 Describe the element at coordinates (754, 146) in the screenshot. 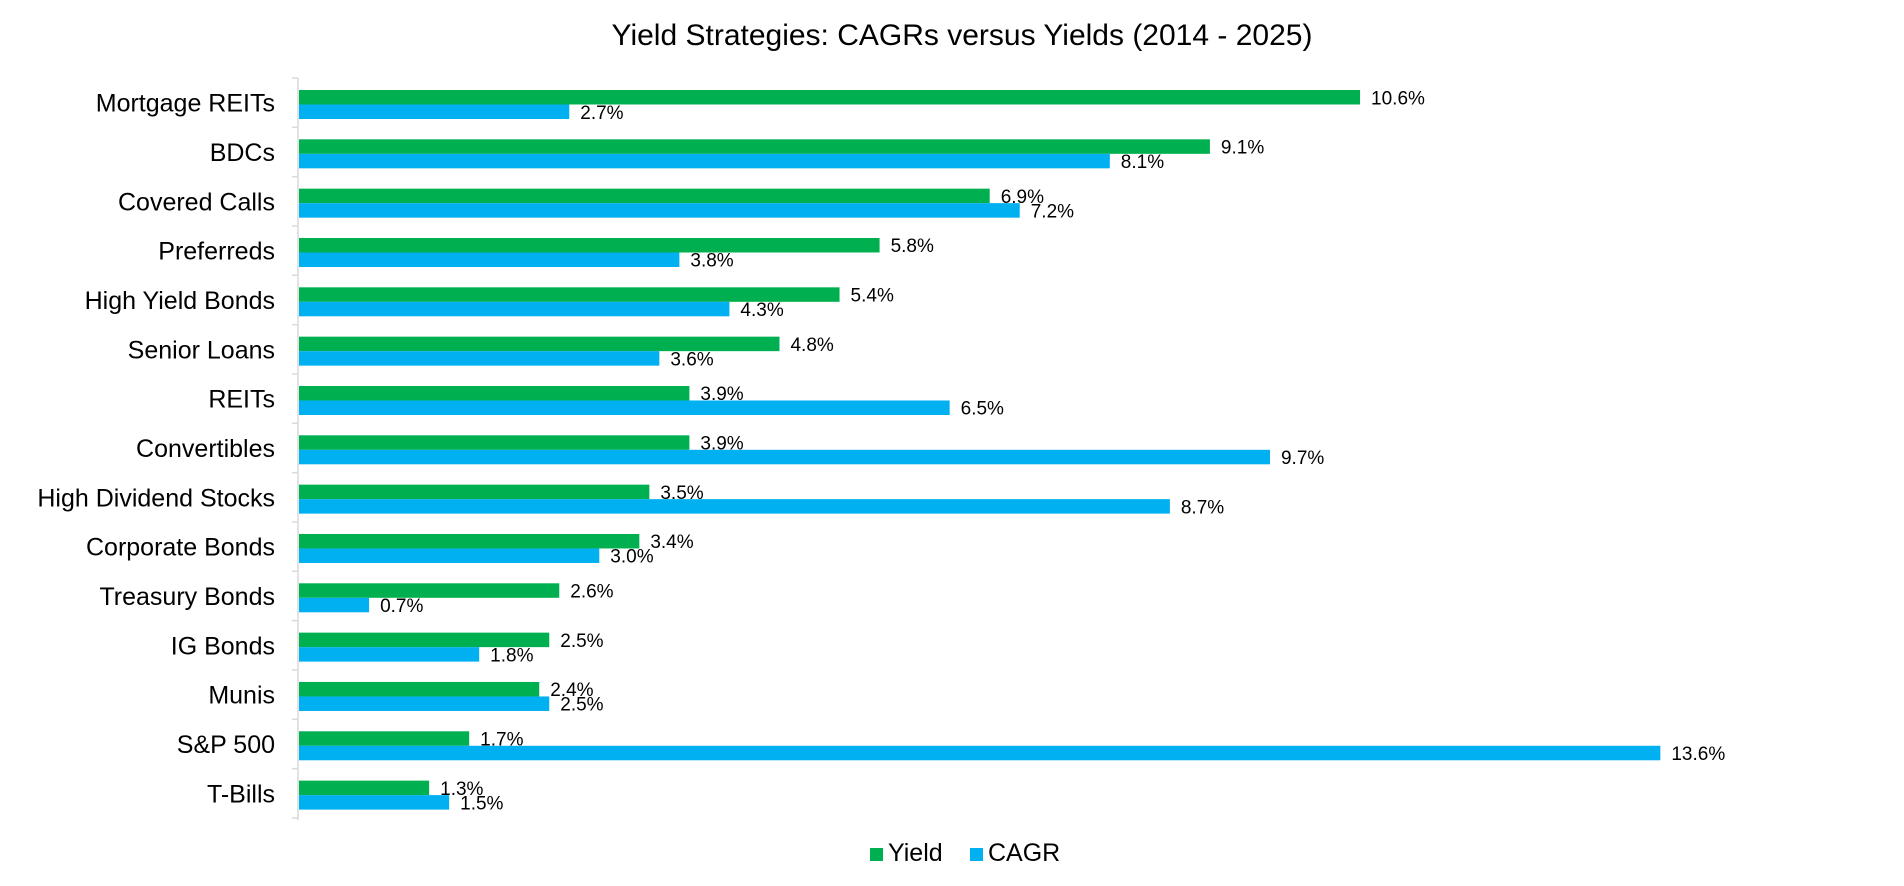

I see `bar-yield-bdcs` at that location.